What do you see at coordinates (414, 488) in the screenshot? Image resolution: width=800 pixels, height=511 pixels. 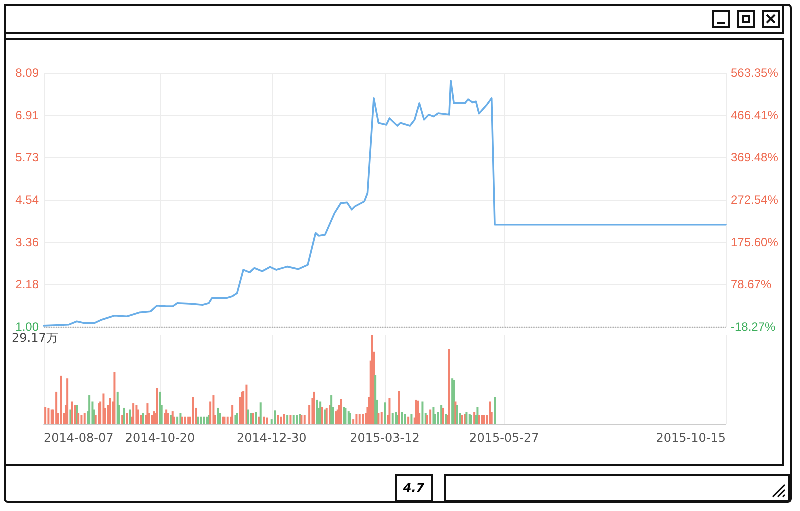 I see `text: 4.7` at bounding box center [414, 488].